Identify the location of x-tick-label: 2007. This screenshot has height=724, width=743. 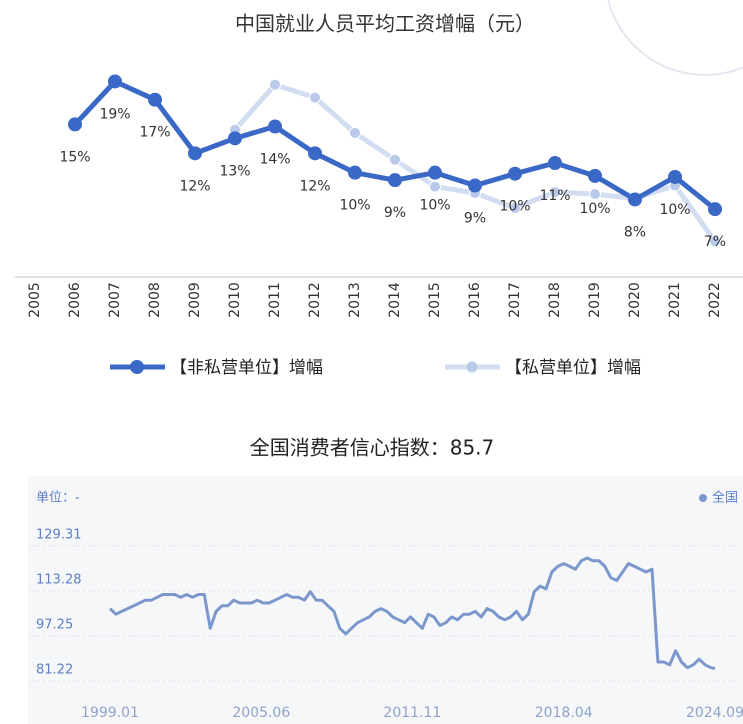
(115, 300).